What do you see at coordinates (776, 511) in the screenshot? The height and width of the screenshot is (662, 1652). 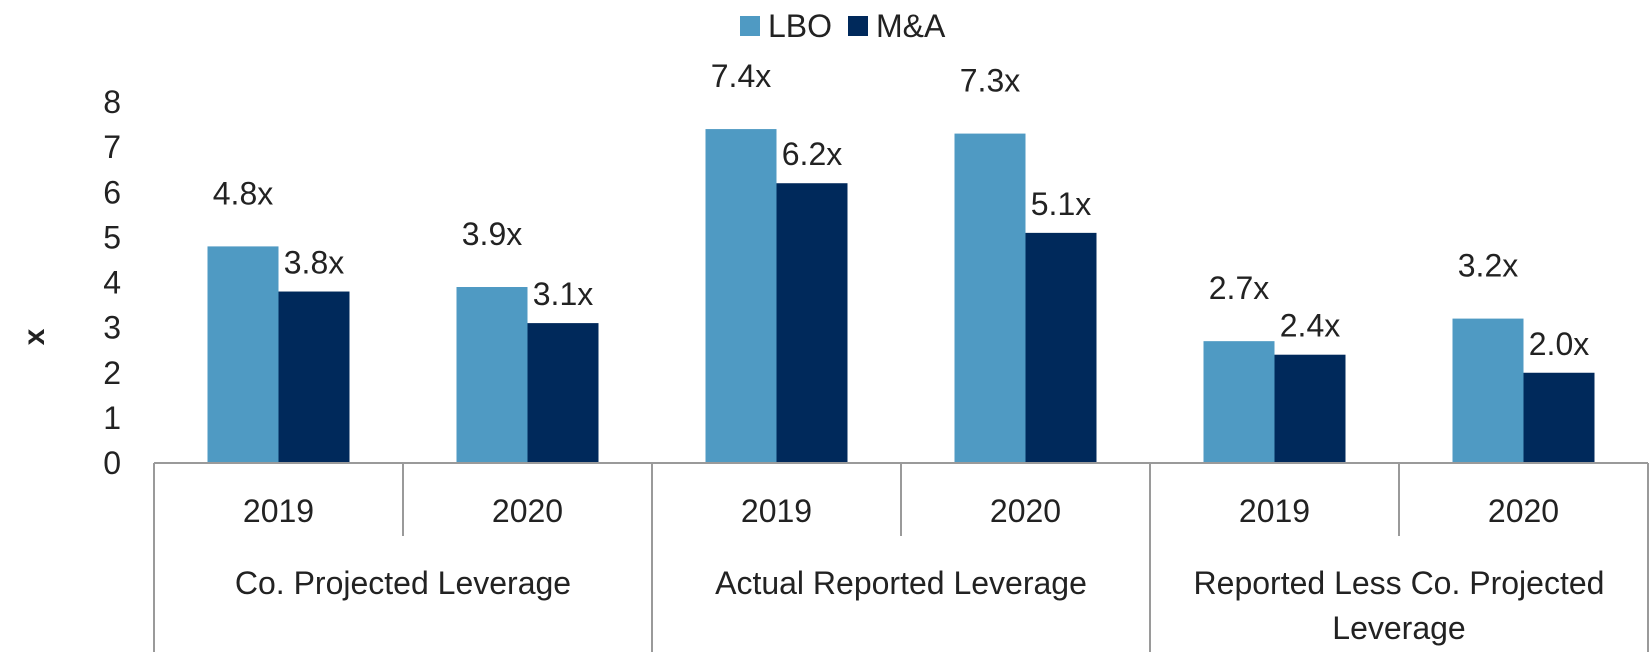 I see `category-label-2: 2019` at bounding box center [776, 511].